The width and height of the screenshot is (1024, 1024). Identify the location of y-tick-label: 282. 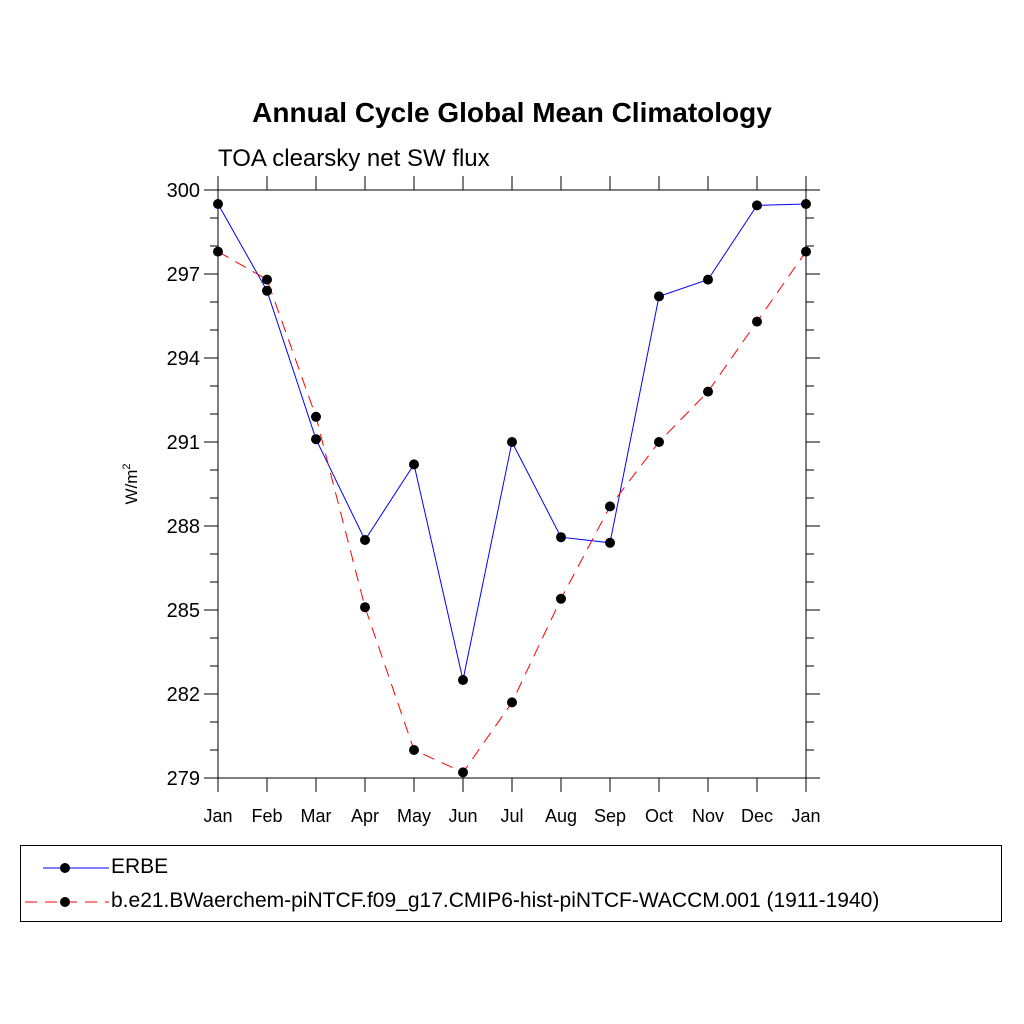
(183, 695).